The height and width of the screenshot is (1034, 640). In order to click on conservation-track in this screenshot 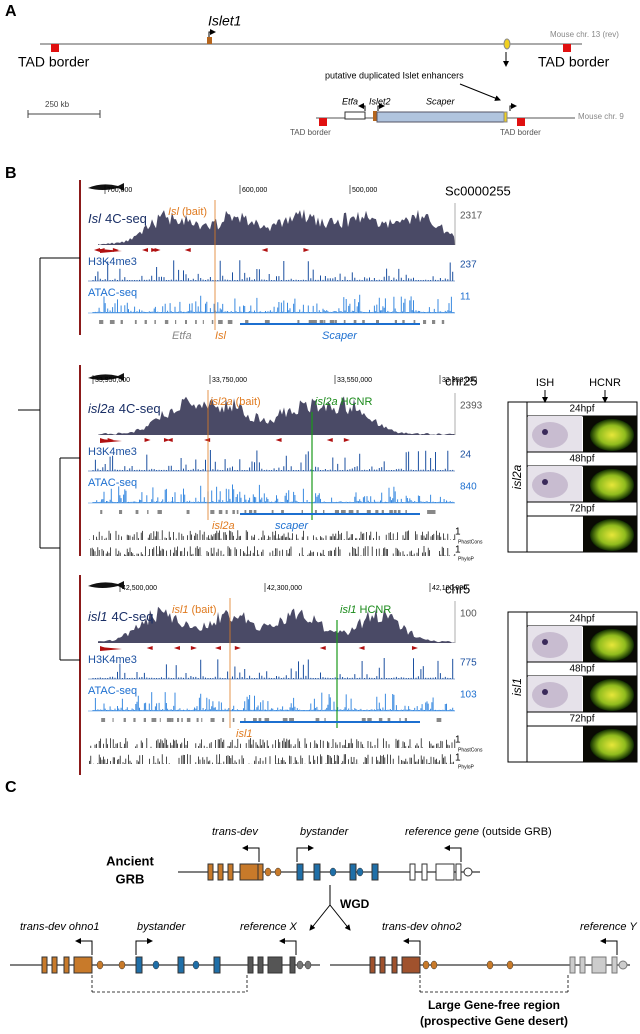, I will do `click(272, 535)`.